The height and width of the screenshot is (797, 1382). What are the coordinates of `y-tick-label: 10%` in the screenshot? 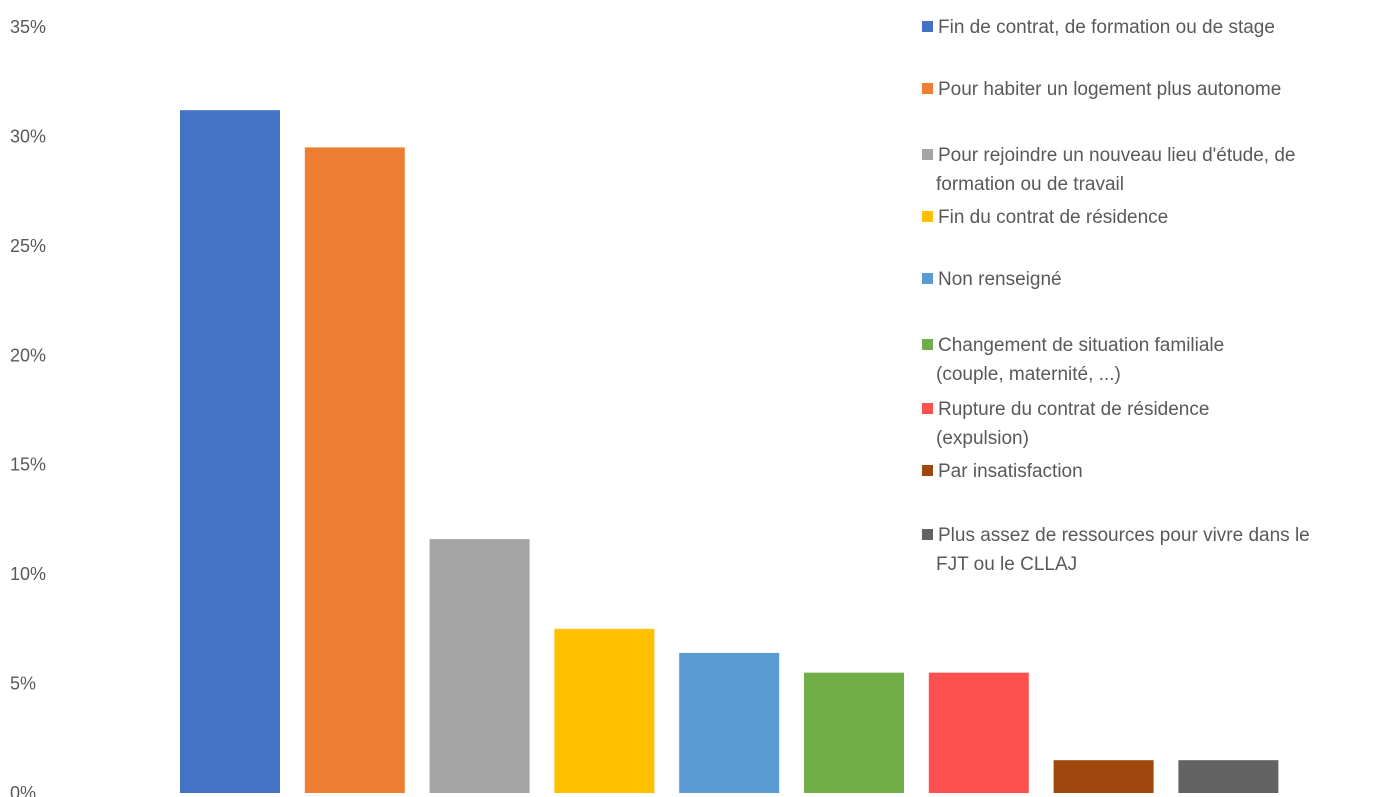 It's located at (28, 574).